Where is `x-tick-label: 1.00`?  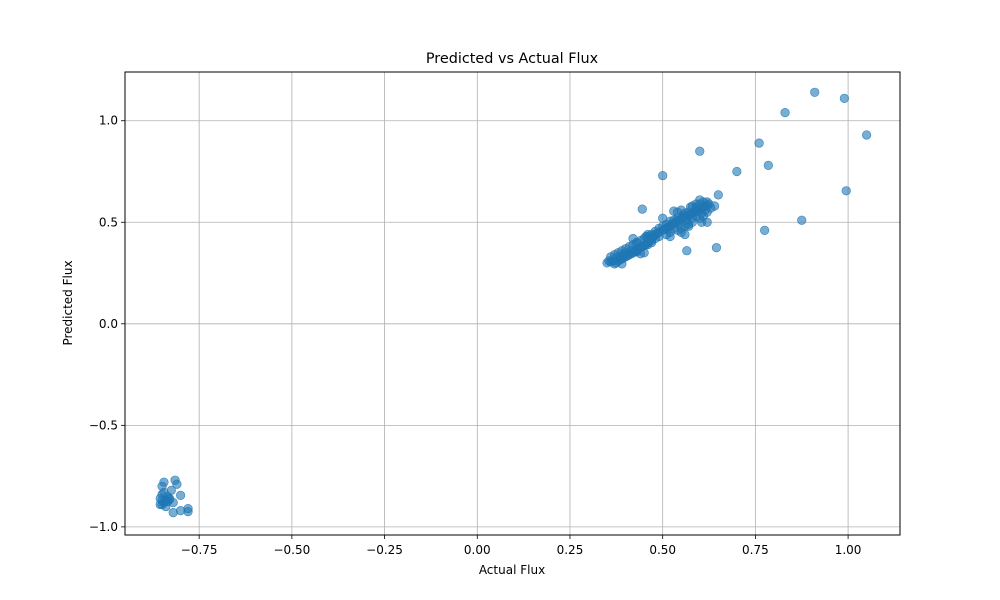 x-tick-label: 1.00 is located at coordinates (848, 550).